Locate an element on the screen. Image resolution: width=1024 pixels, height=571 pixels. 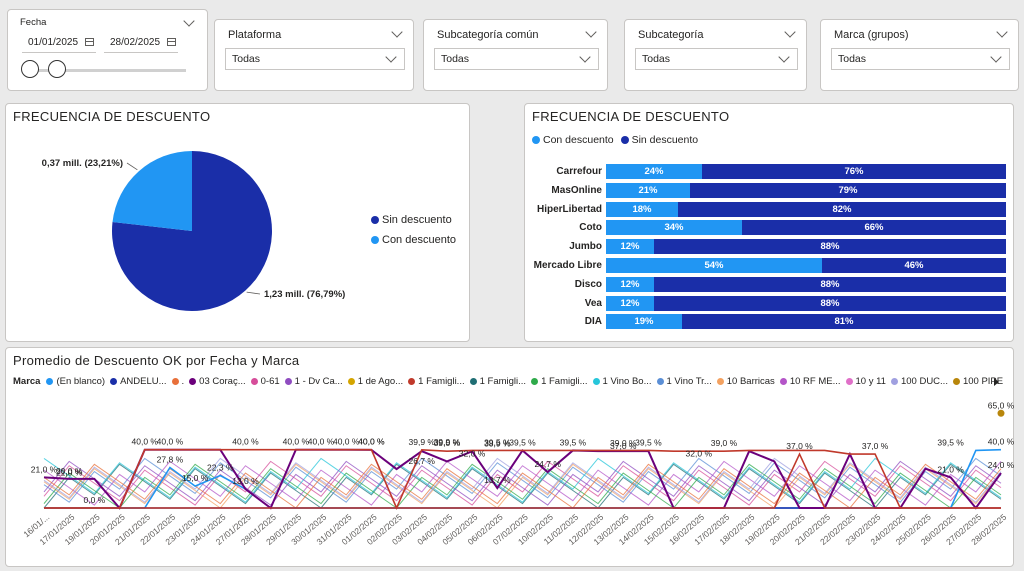
line-legend-item: (En blanco) is located at coordinates (75, 381).